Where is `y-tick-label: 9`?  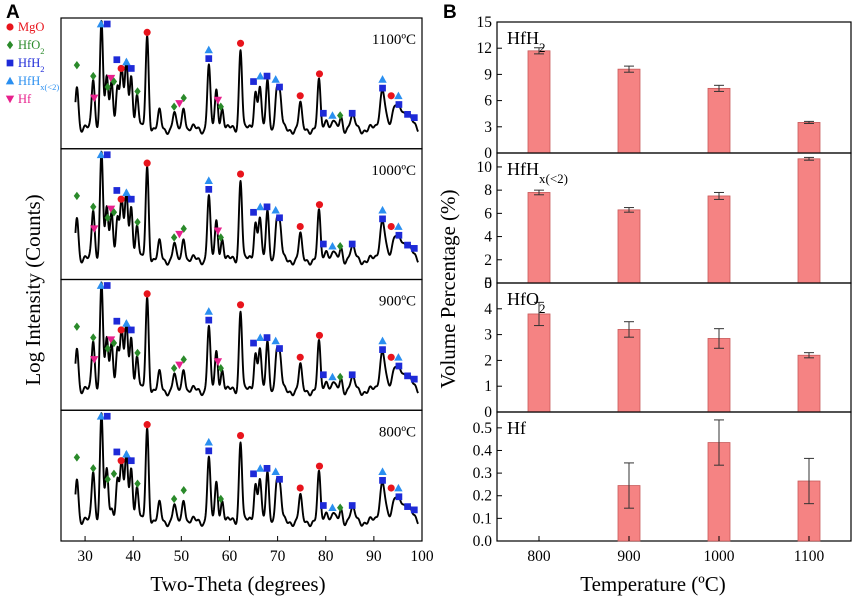
y-tick-label: 9 is located at coordinates (488, 74).